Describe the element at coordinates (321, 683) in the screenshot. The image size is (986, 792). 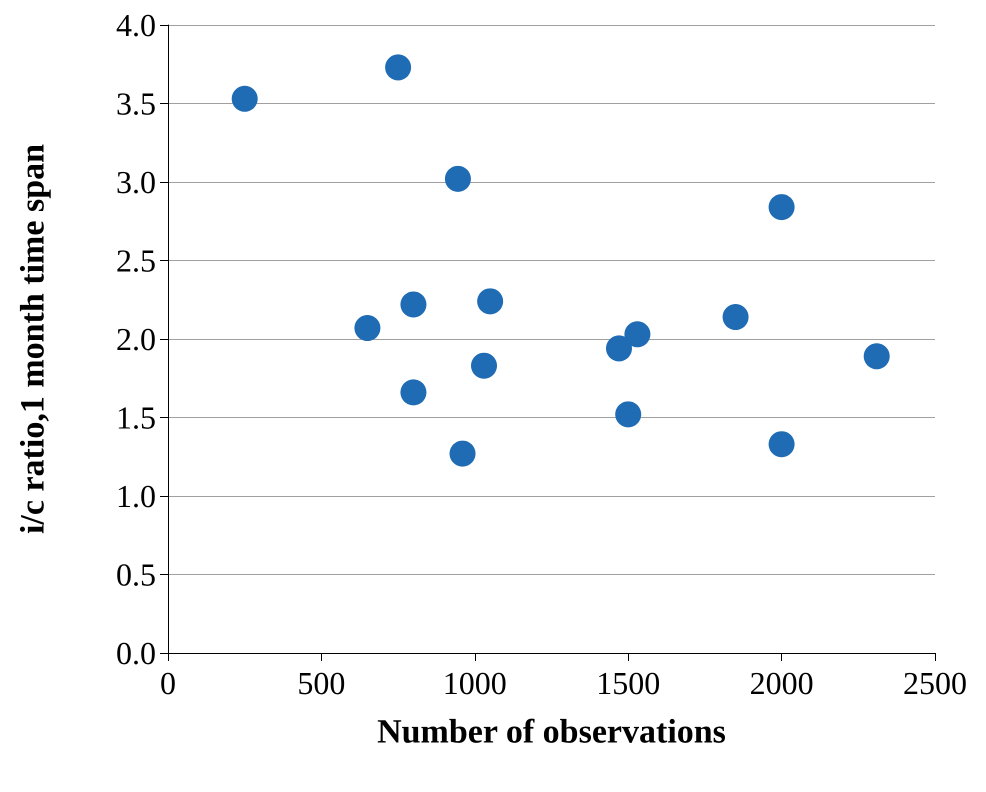
I see `x-tick-label: 500` at that location.